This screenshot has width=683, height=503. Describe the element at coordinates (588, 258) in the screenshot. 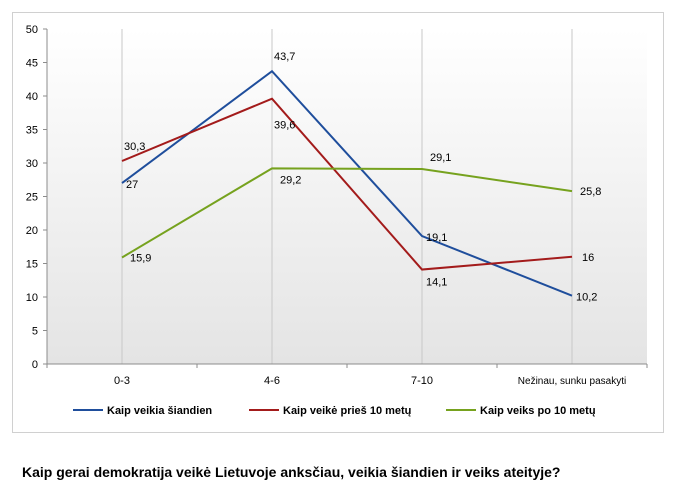

I see `data-label: 16` at that location.